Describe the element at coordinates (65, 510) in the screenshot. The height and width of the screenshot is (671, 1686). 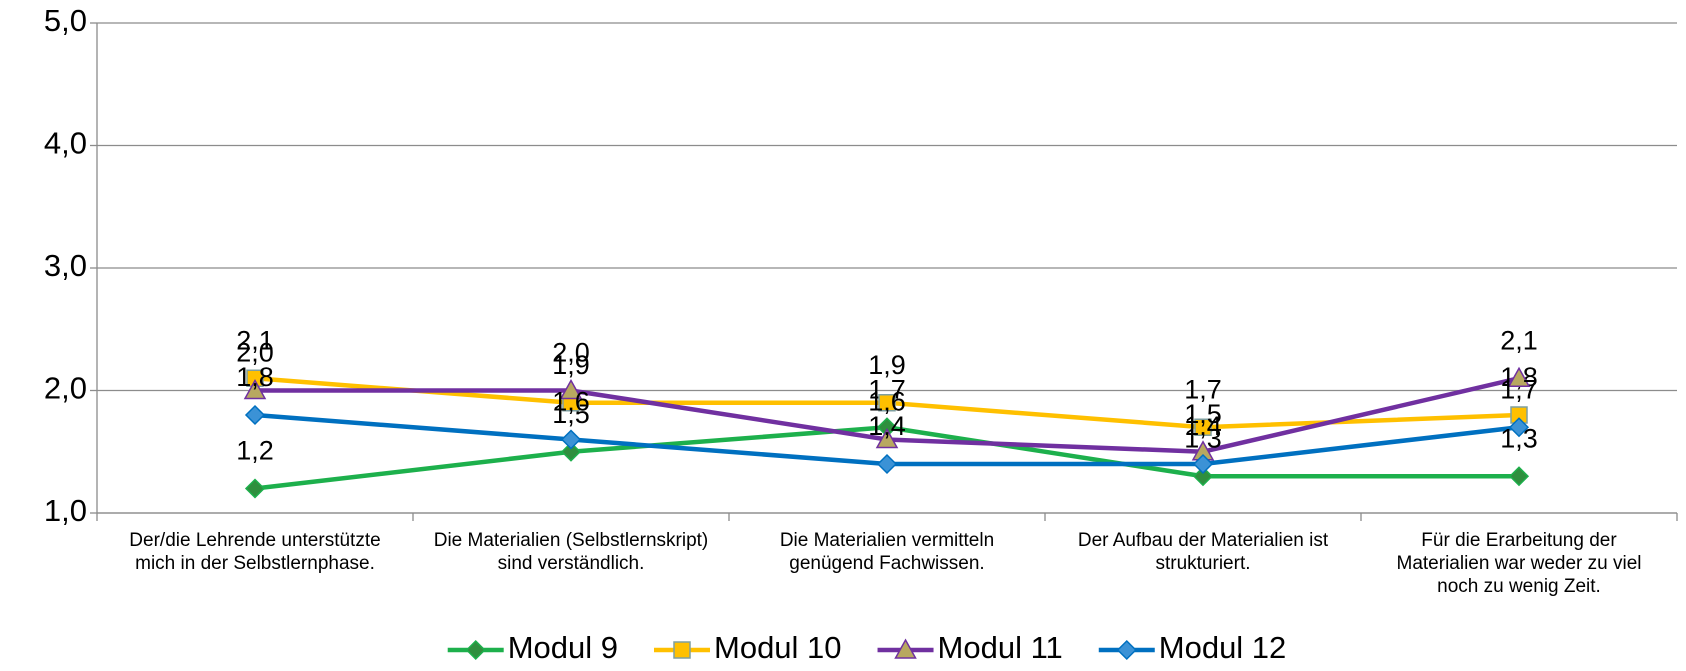
I see `y-tick-label: 1,0` at that location.